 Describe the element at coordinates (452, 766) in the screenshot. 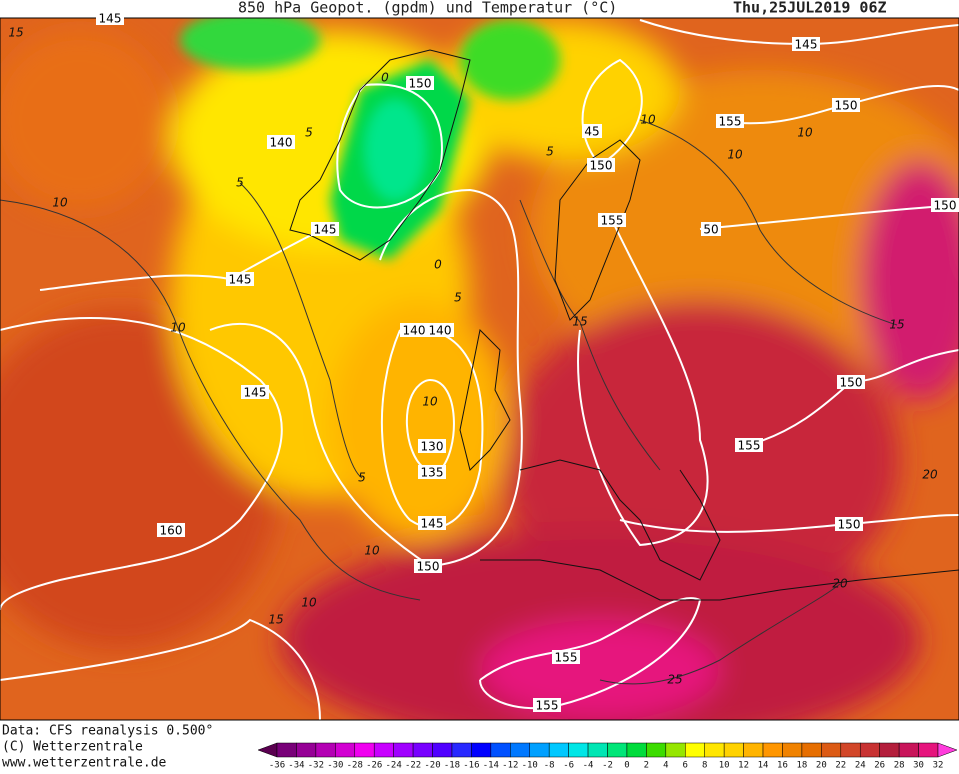

I see `colorbar-label: -18` at that location.